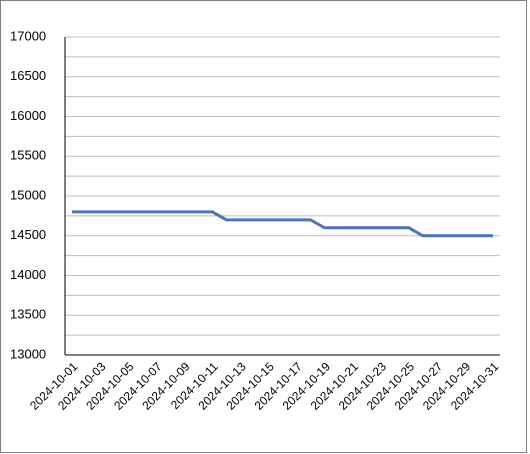 The image size is (530, 454). What do you see at coordinates (28, 353) in the screenshot?
I see `y-tick-label: 13000` at bounding box center [28, 353].